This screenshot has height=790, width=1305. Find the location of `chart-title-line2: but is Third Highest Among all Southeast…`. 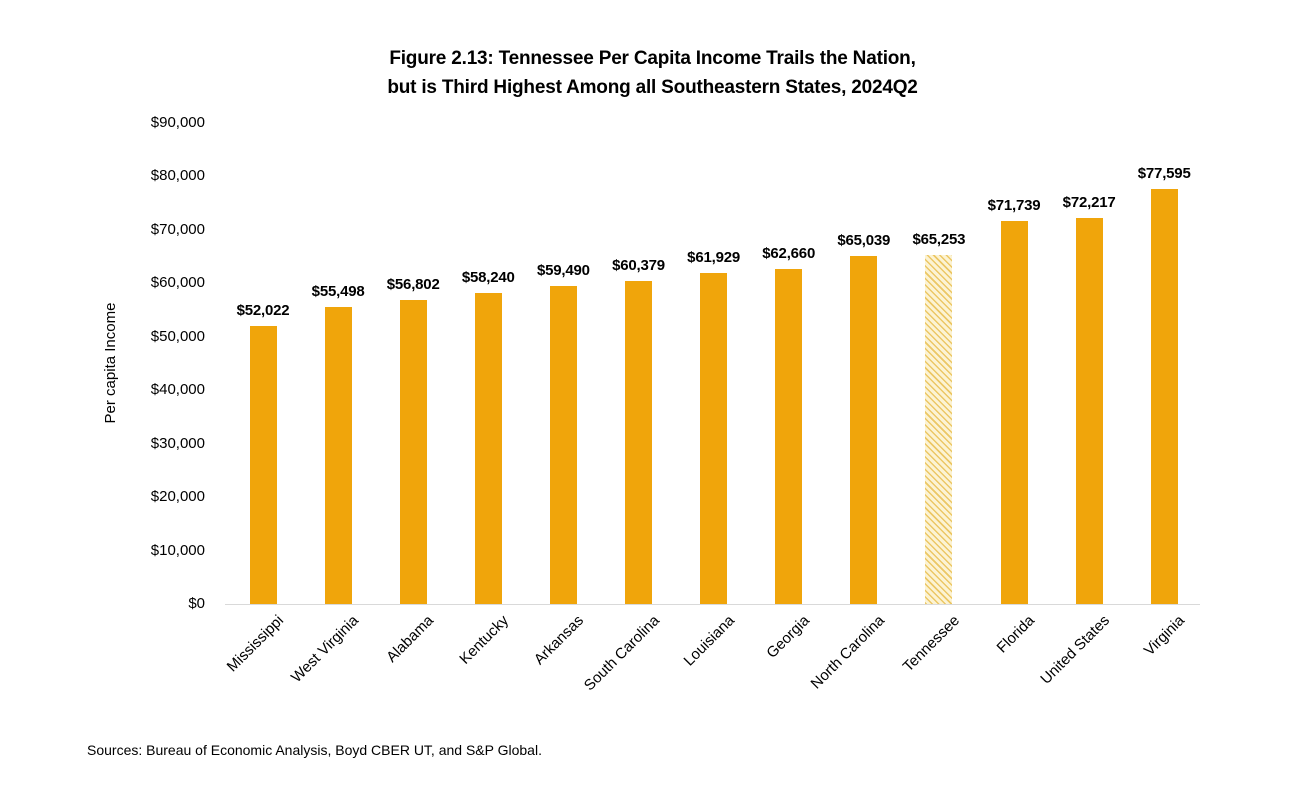

chart-title-line2: but is Third Highest Among all Southeast… is located at coordinates (652, 87).